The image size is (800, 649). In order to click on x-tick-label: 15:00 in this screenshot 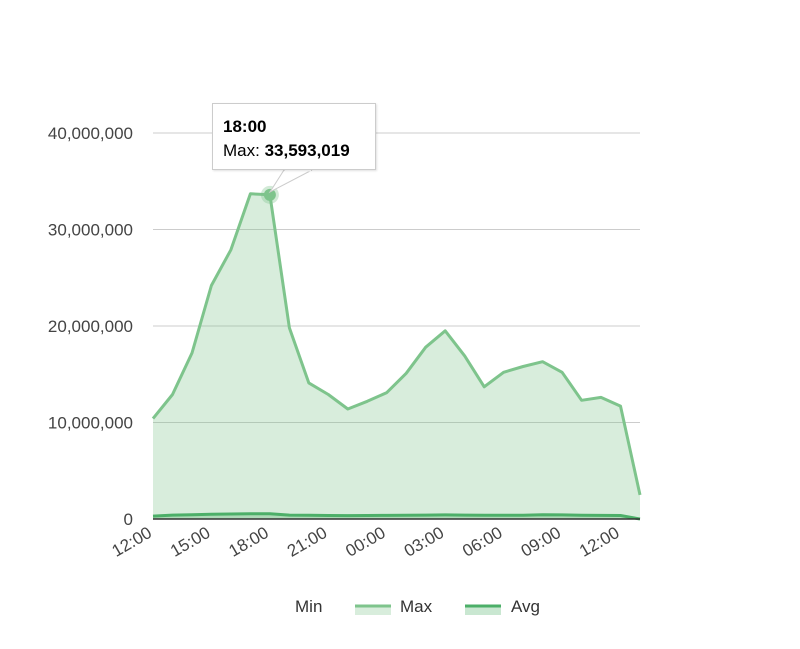, I will do `click(190, 542)`.